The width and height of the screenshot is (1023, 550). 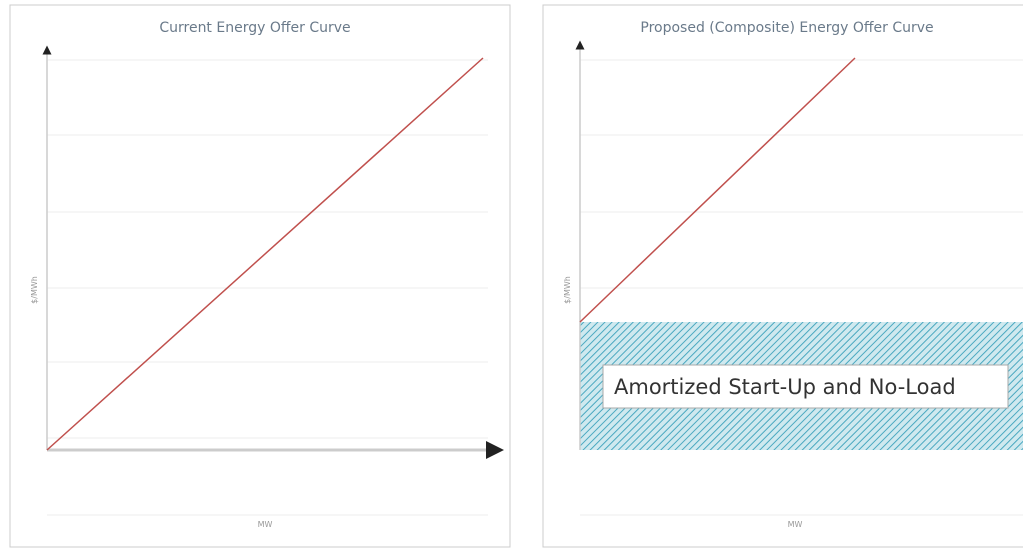 What do you see at coordinates (717, 190) in the screenshot?
I see `offer-curve` at bounding box center [717, 190].